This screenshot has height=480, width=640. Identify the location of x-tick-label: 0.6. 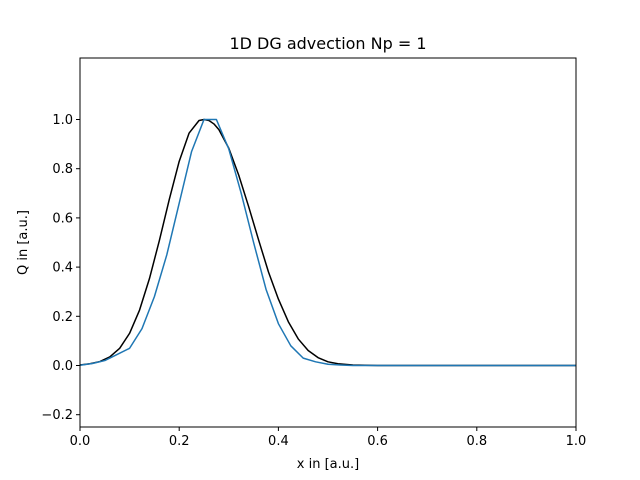
(377, 441).